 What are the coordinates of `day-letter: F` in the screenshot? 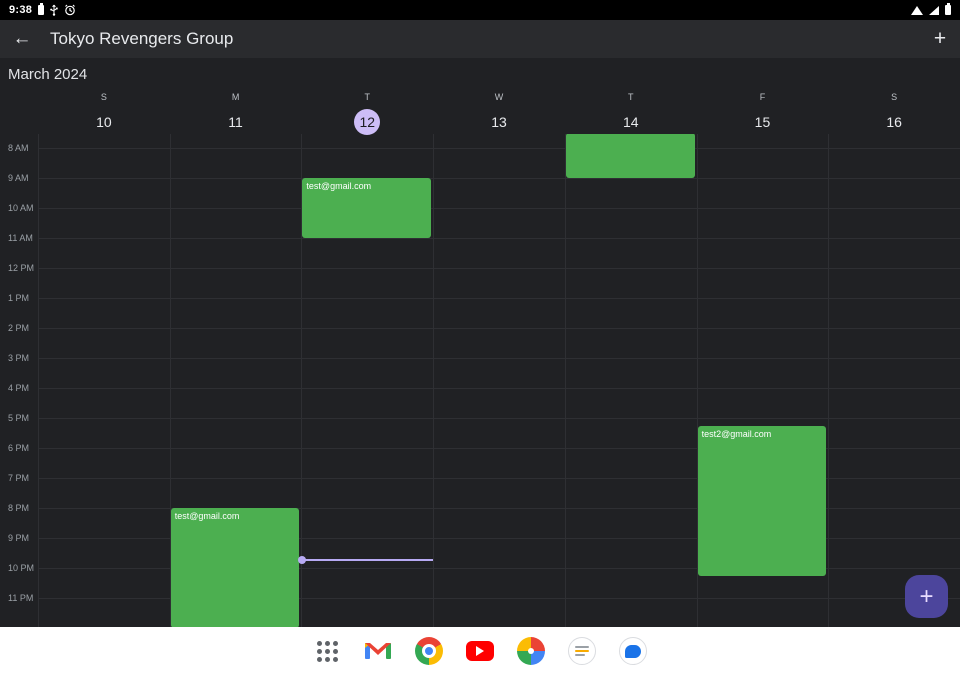 It's located at (762, 97).